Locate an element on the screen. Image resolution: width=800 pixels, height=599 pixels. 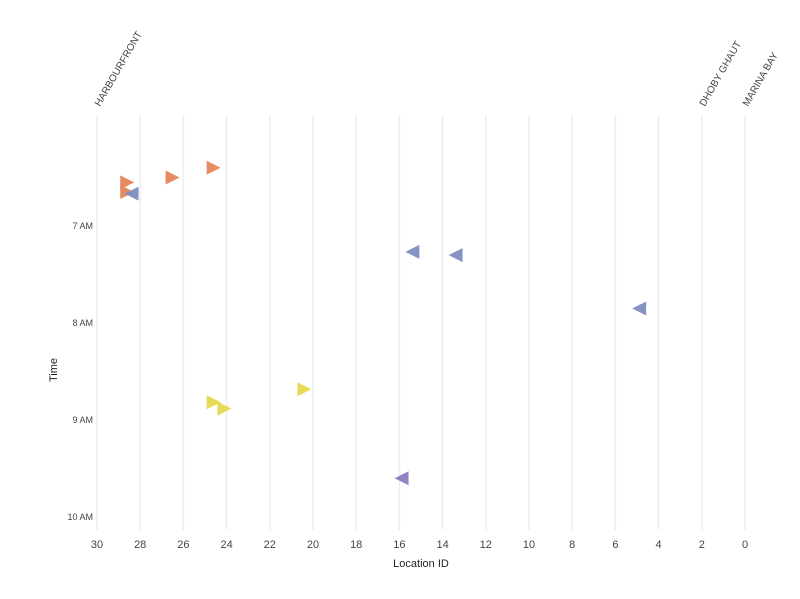
station-label: DHOBY GHAUT is located at coordinates (721, 74).